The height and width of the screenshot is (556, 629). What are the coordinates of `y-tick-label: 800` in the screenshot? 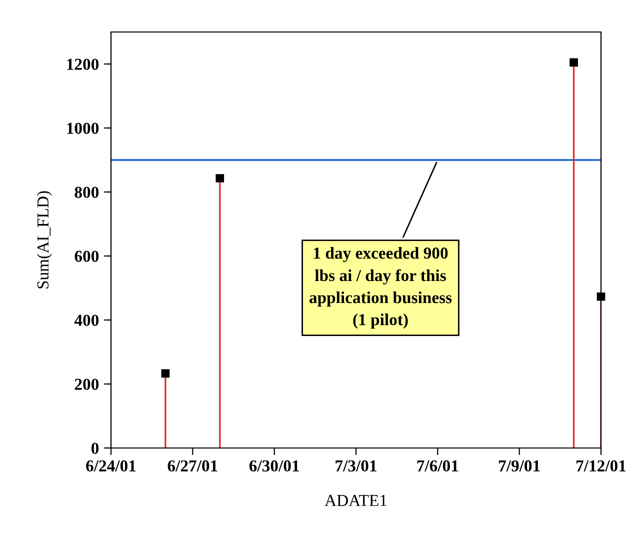 It's located at (86, 192).